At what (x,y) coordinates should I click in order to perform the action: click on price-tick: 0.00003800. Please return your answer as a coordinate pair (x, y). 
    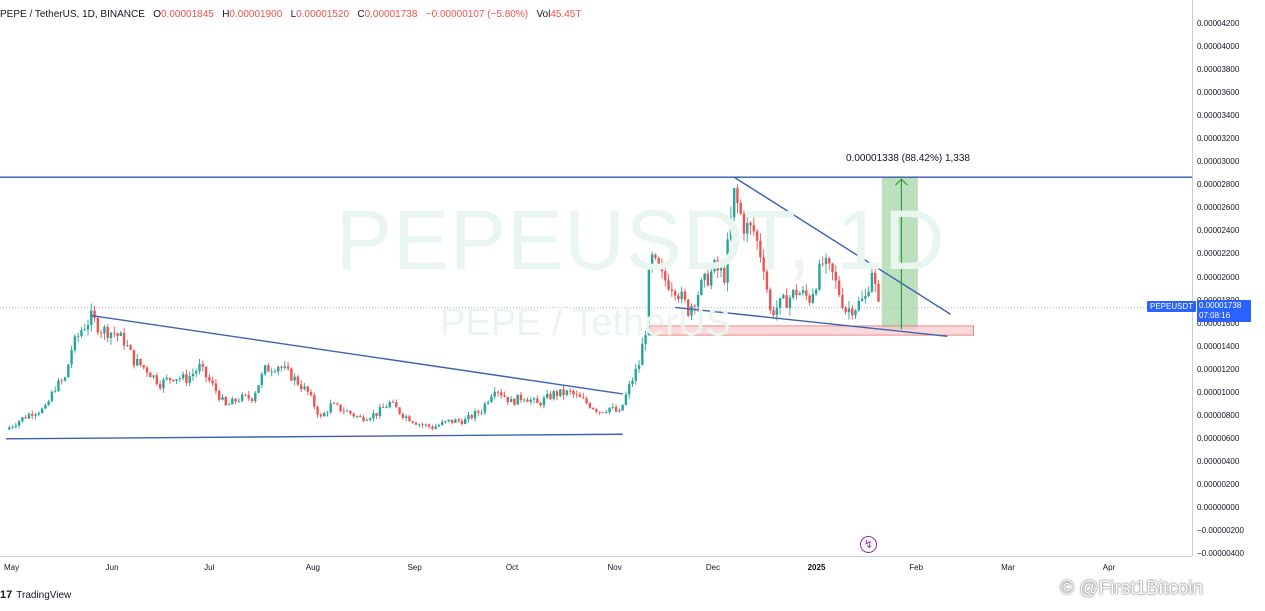
    Looking at the image, I should click on (1218, 70).